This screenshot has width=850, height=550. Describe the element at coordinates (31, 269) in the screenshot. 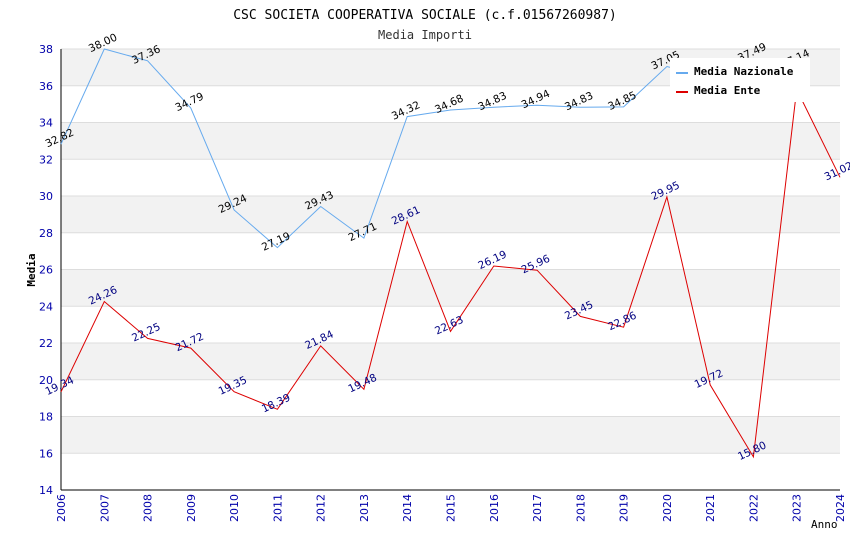

I see `y-axis-label: Media` at that location.